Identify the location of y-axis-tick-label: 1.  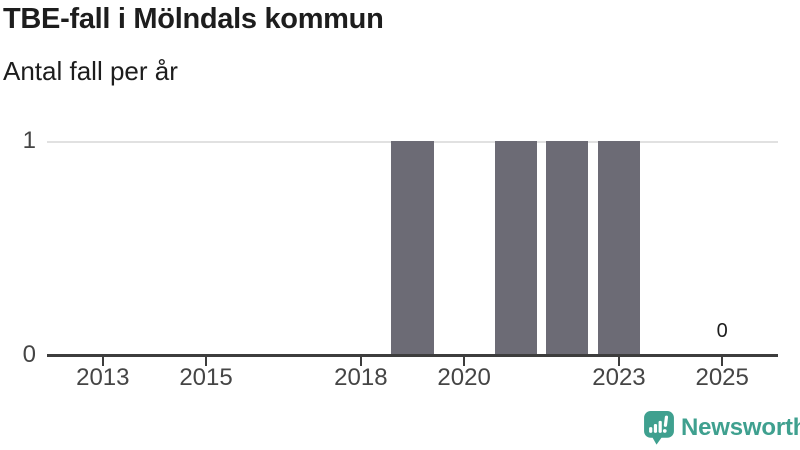
(29, 140).